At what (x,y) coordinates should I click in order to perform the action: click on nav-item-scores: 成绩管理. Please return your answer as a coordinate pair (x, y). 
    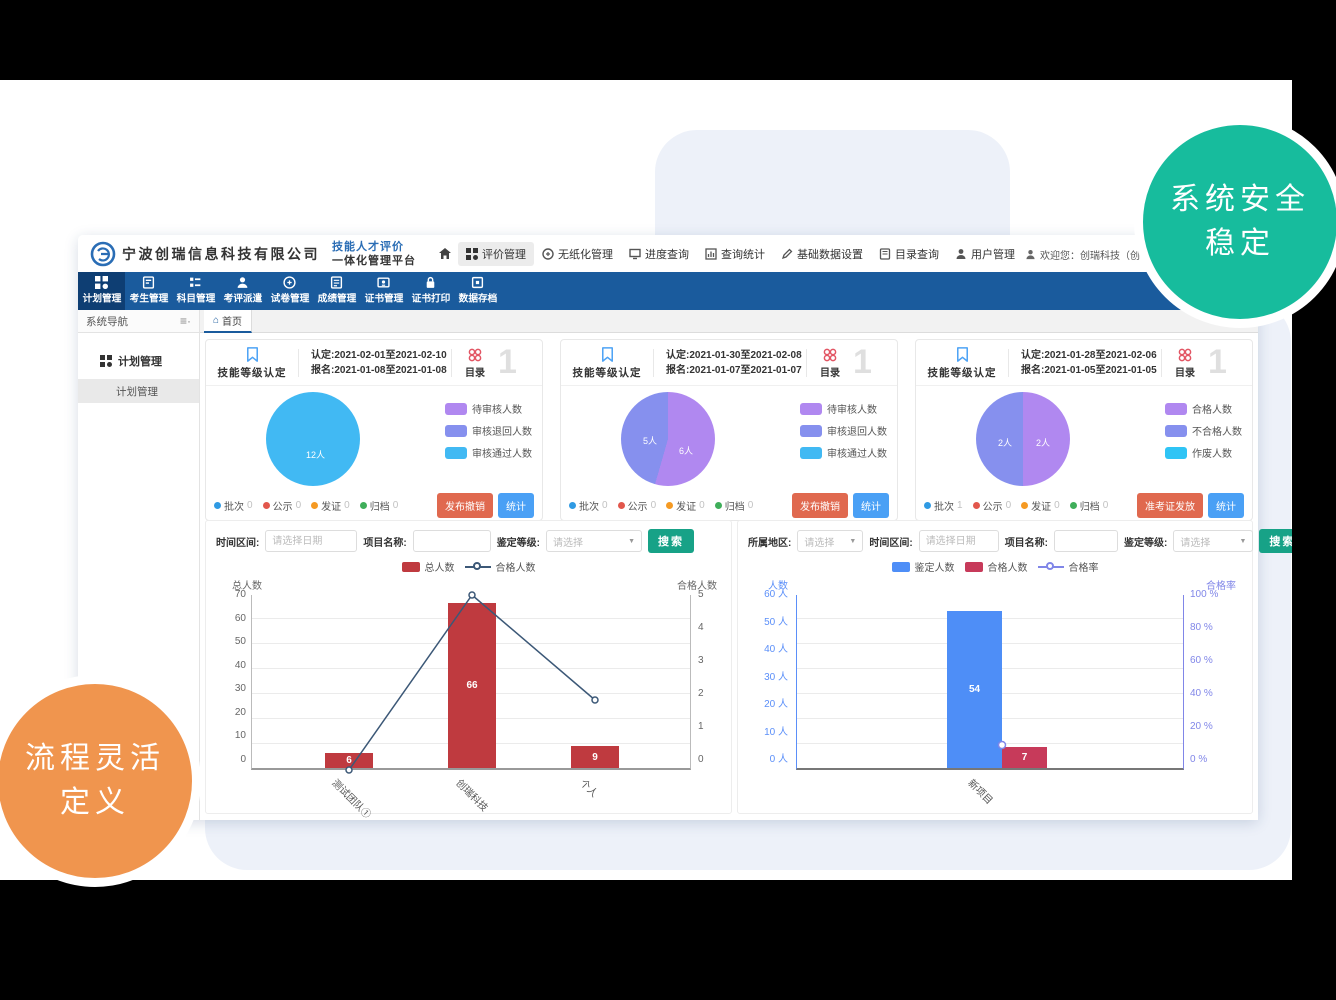
    Looking at the image, I should click on (336, 291).